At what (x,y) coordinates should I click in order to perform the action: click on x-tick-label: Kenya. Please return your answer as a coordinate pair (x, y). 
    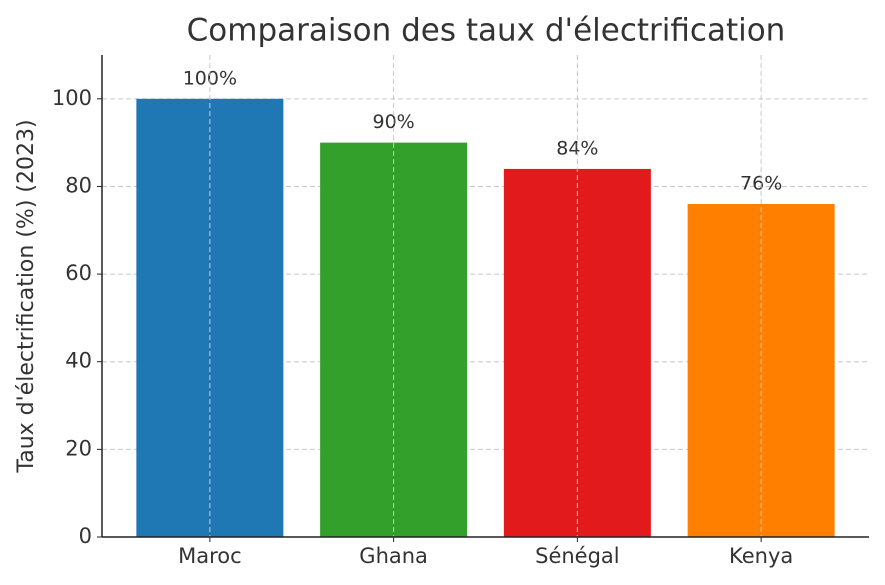
    Looking at the image, I should click on (761, 556).